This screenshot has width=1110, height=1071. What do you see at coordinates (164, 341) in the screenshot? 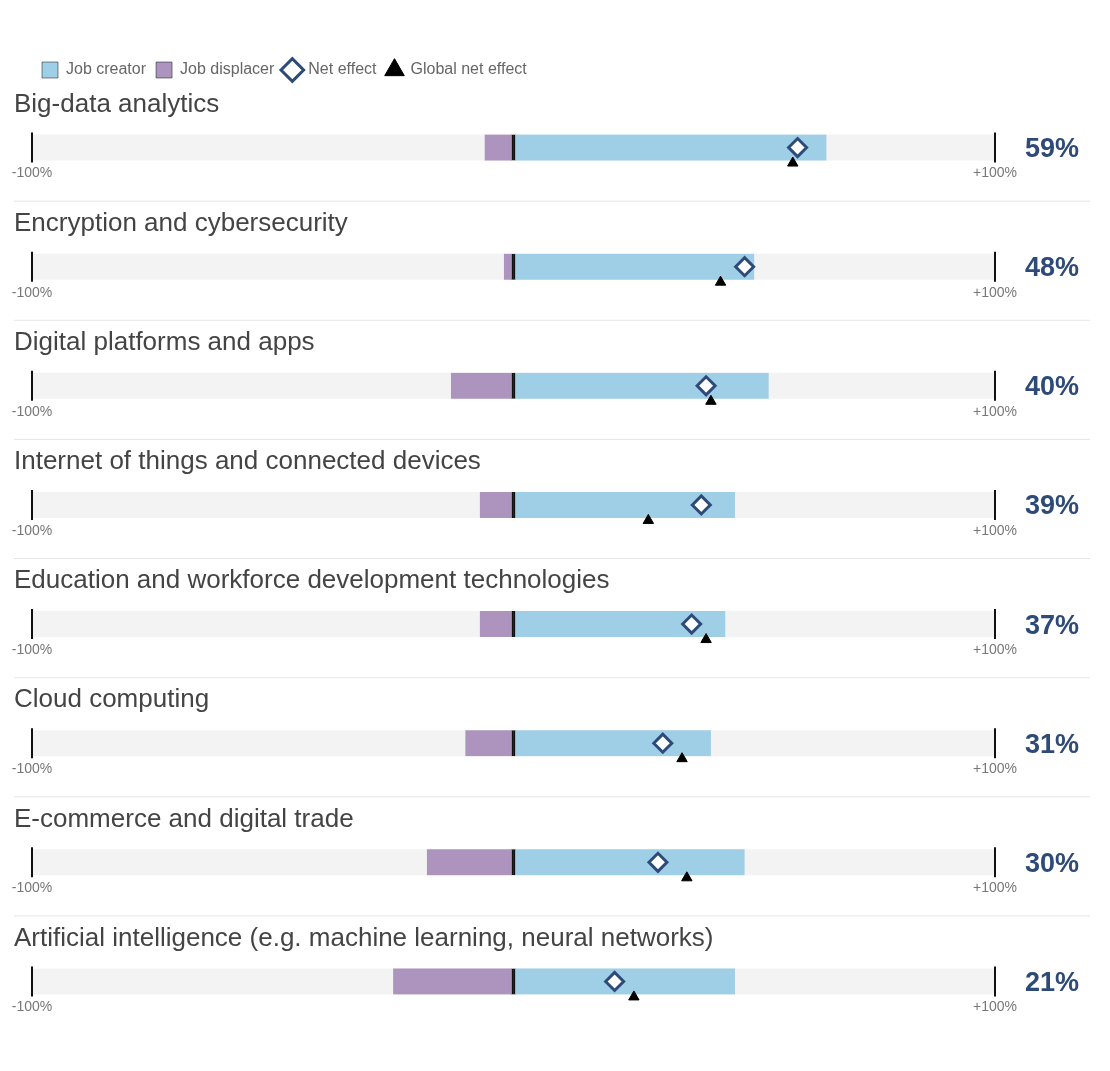
I see `y-tick-label: Digital platforms and apps` at bounding box center [164, 341].